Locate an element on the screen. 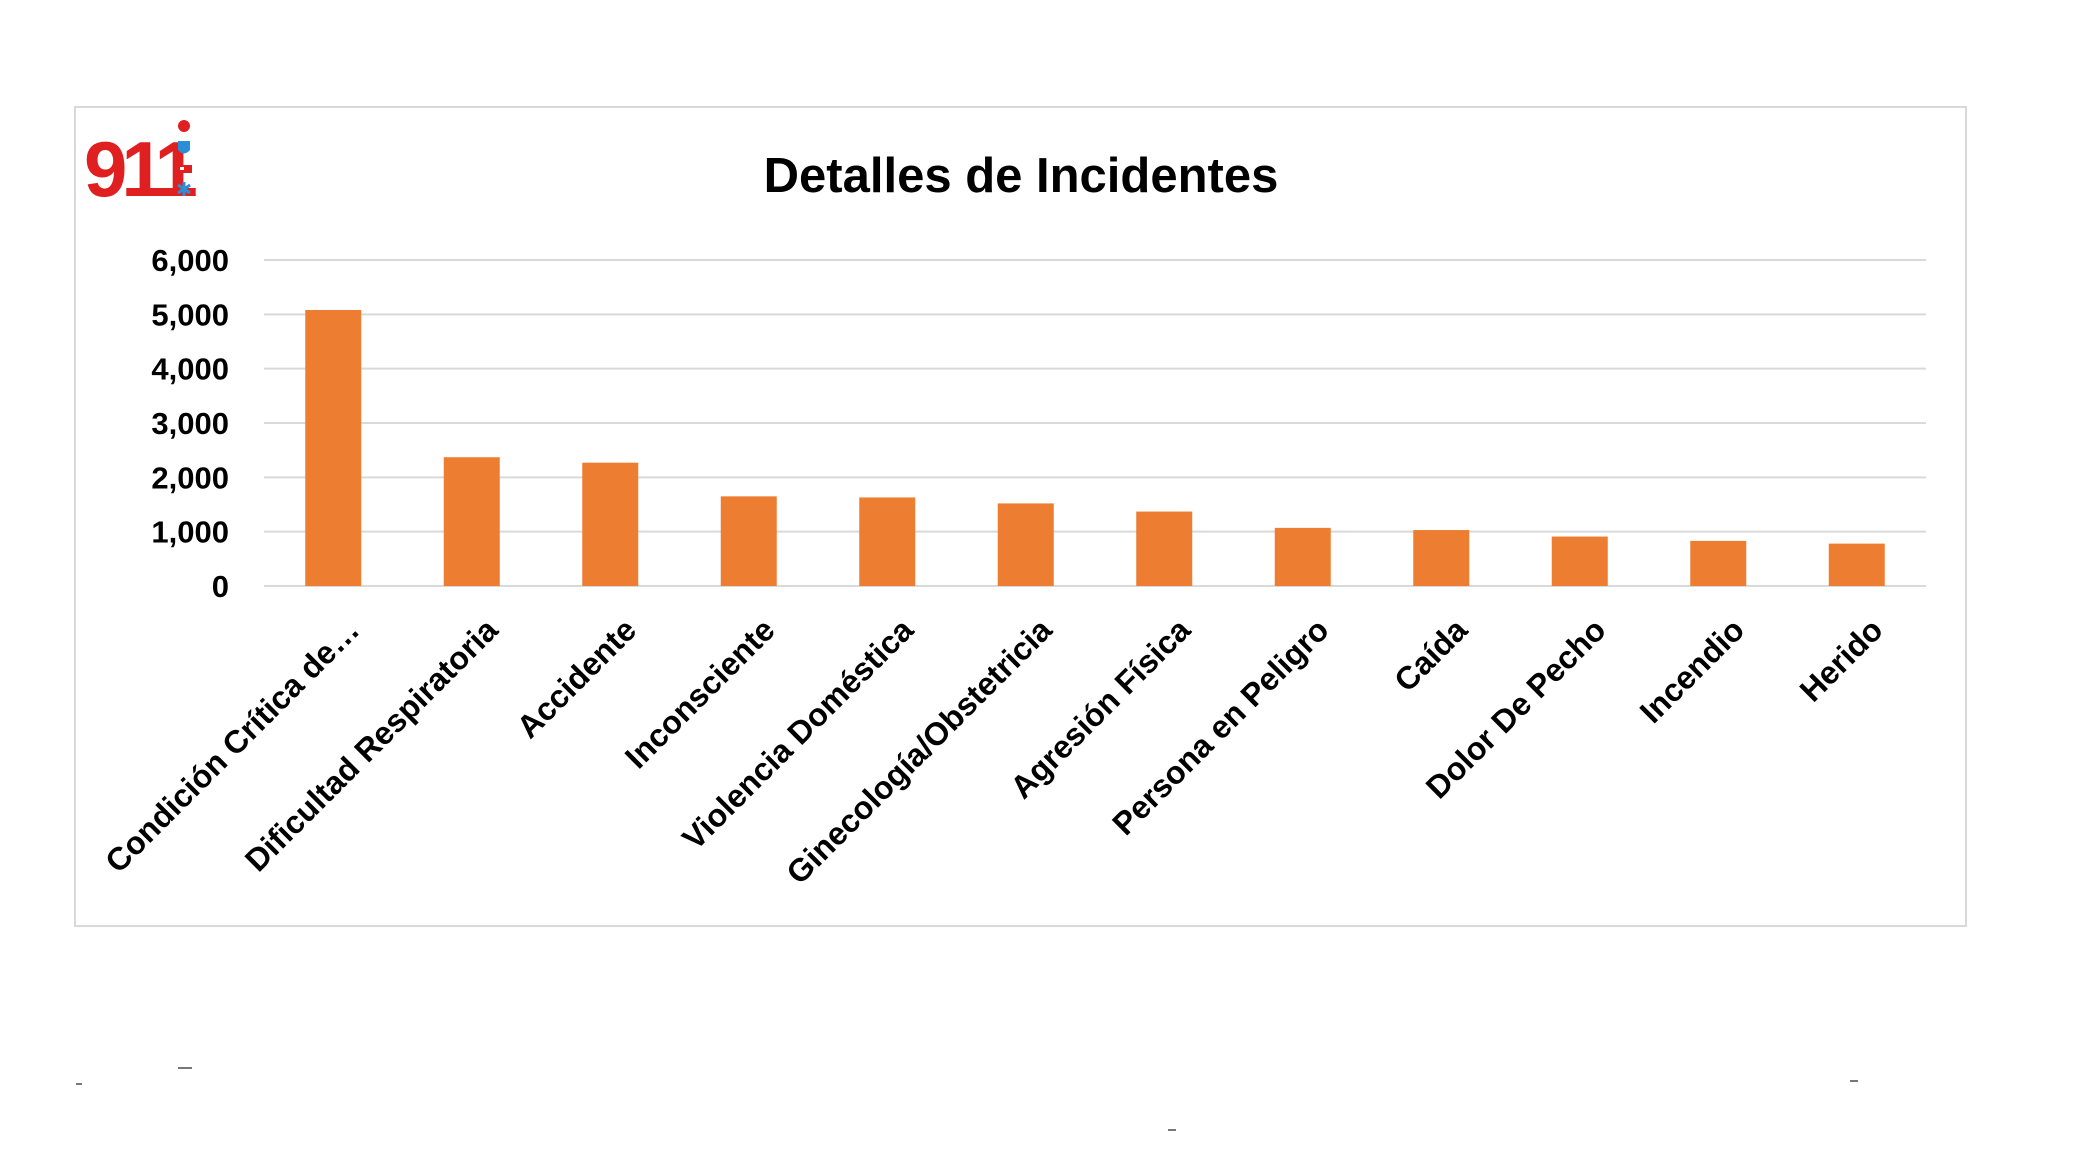 The height and width of the screenshot is (1173, 2088). x-category-label: Herido is located at coordinates (1841, 659).